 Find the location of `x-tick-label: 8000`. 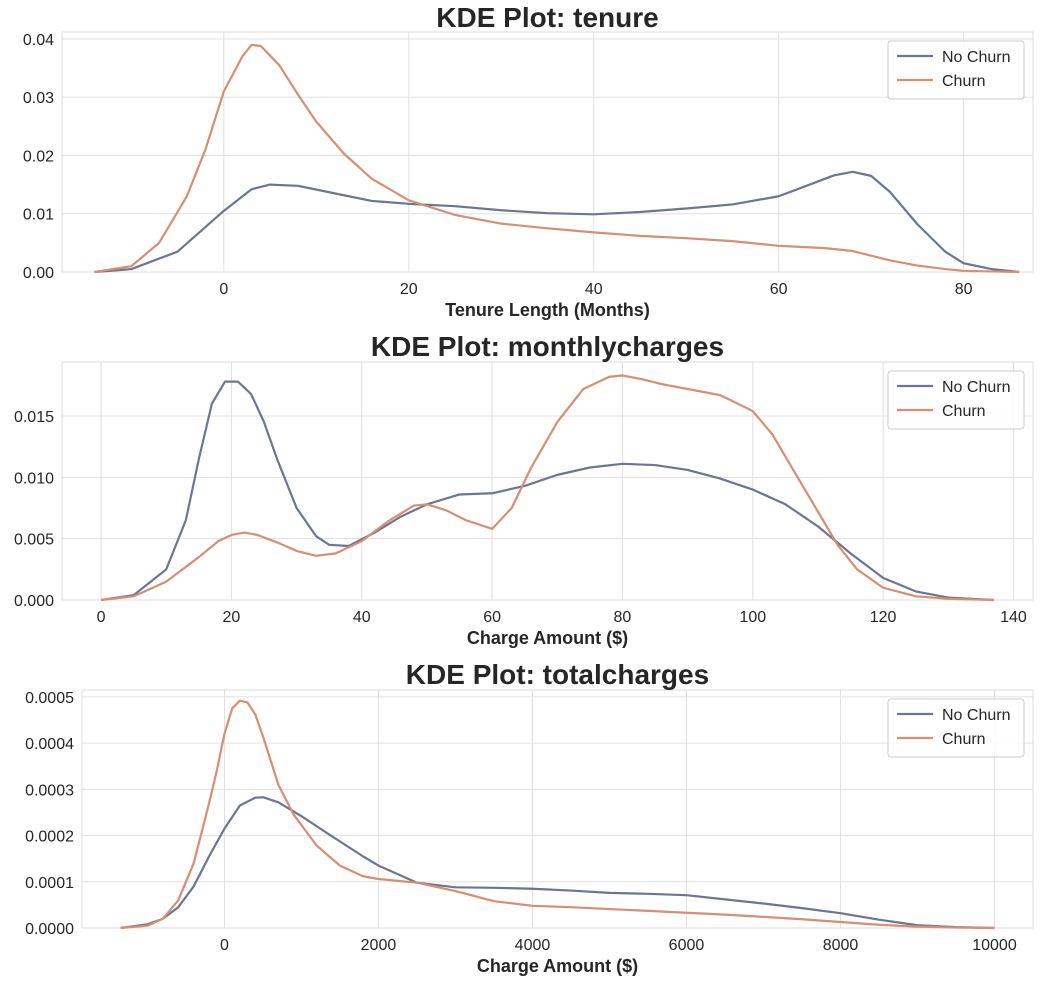

x-tick-label: 8000 is located at coordinates (841, 945).